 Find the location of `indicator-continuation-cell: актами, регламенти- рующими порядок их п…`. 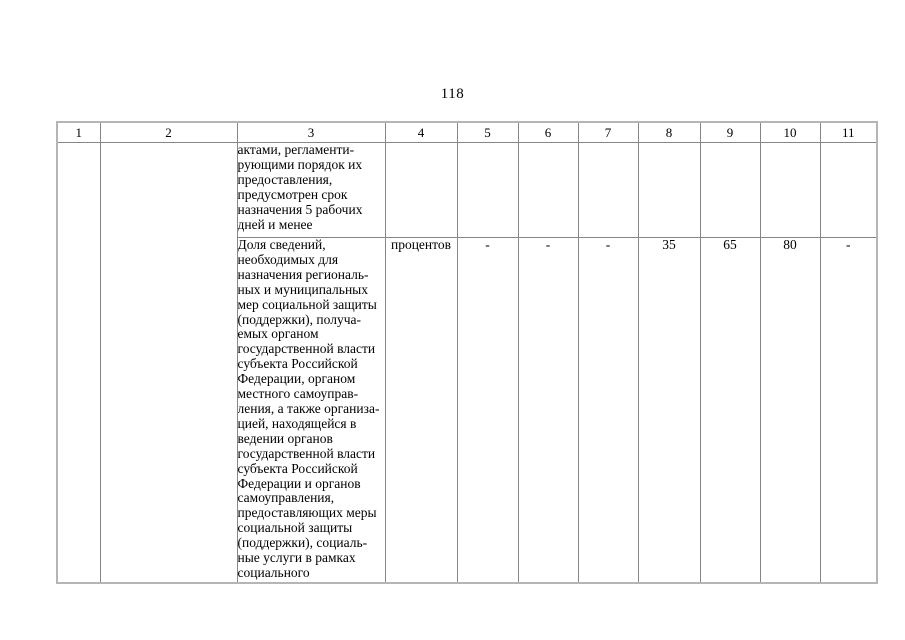

indicator-continuation-cell: актами, регламенти- рующими порядок их п… is located at coordinates (311, 190).